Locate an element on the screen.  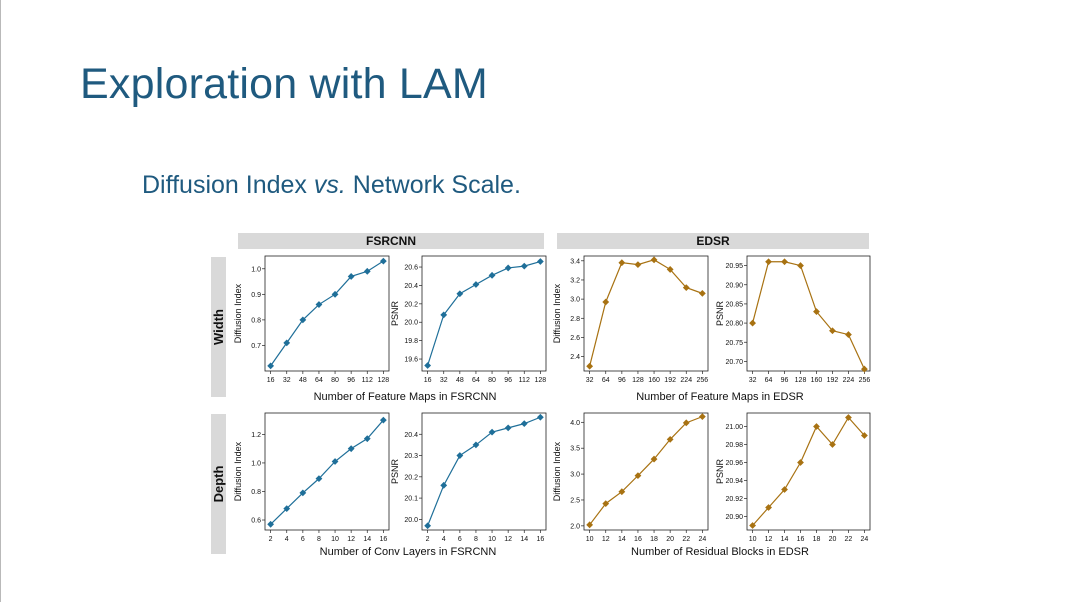
edsr-width-psnr-xtick-label: 256 is located at coordinates (865, 380).